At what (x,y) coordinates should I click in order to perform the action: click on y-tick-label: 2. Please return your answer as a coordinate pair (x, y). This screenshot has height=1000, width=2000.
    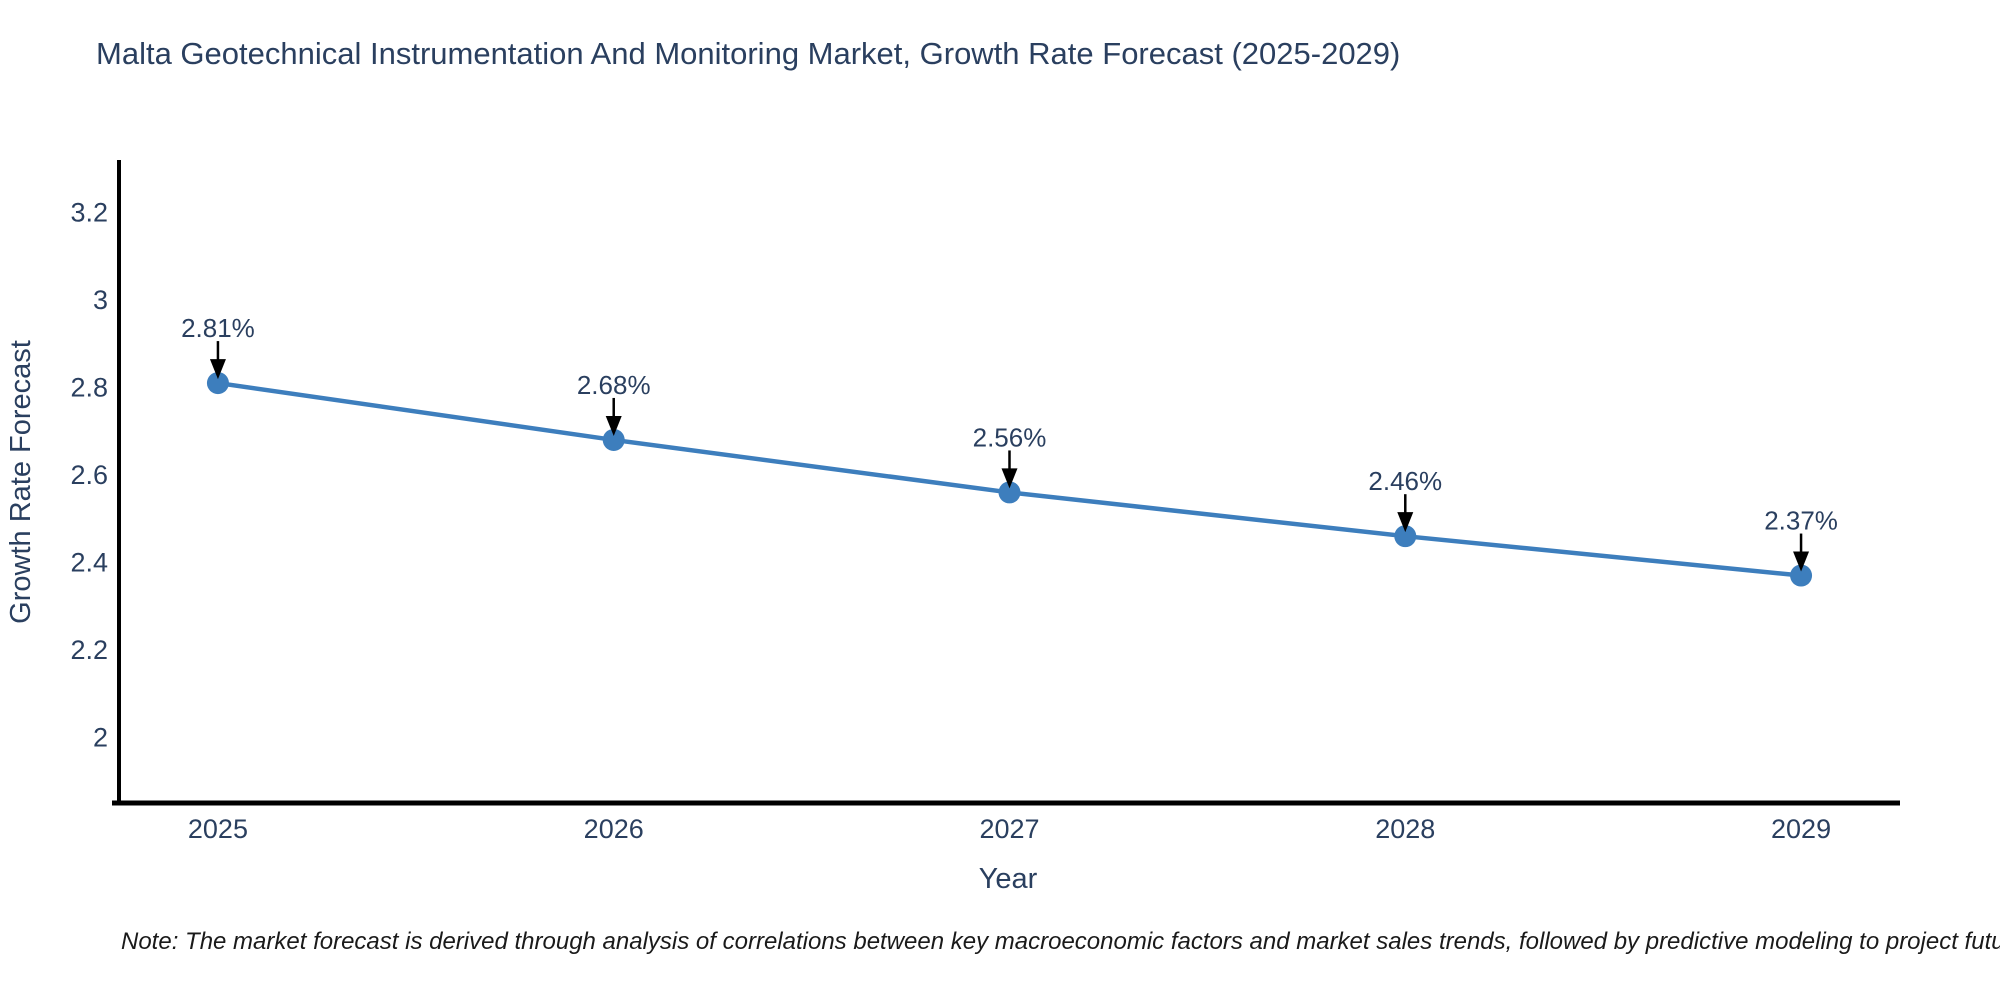
    Looking at the image, I should click on (100, 737).